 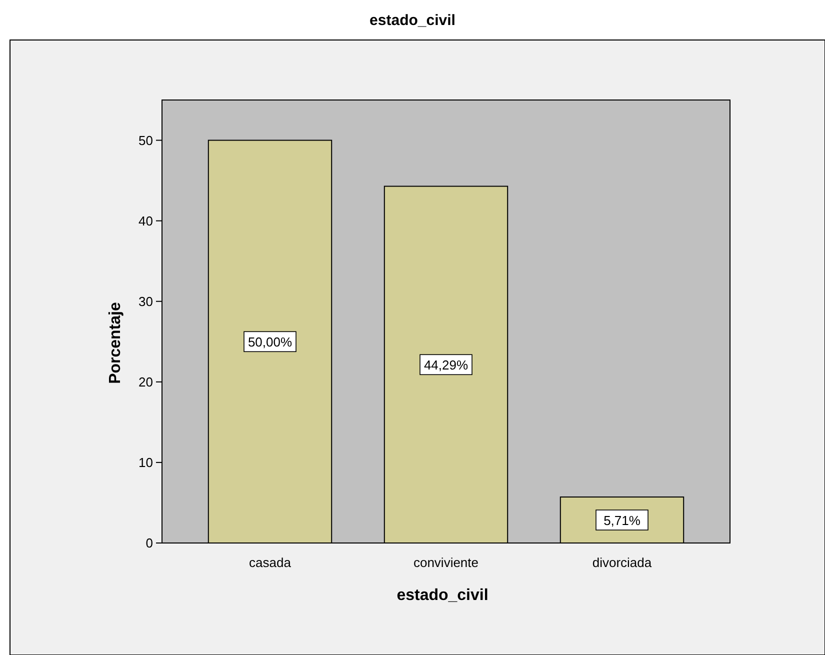 What do you see at coordinates (446, 365) in the screenshot?
I see `data-label: 44,29%` at bounding box center [446, 365].